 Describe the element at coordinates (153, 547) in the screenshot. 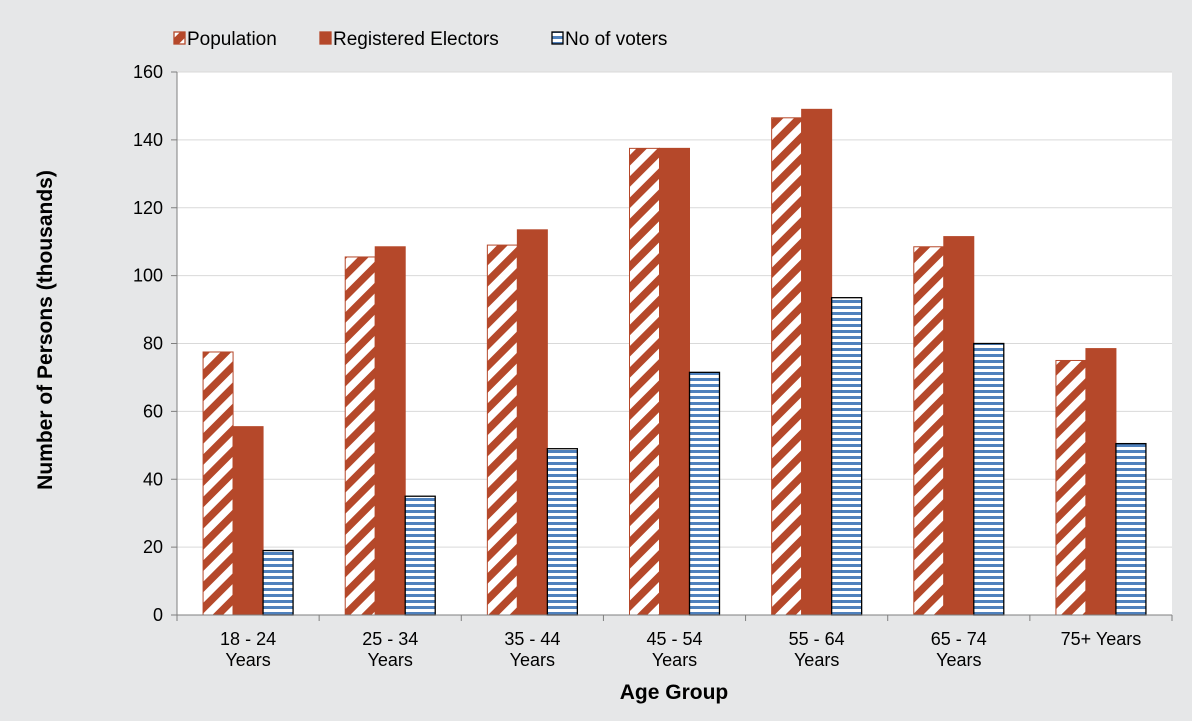

I see `y-tick-label: 20` at that location.